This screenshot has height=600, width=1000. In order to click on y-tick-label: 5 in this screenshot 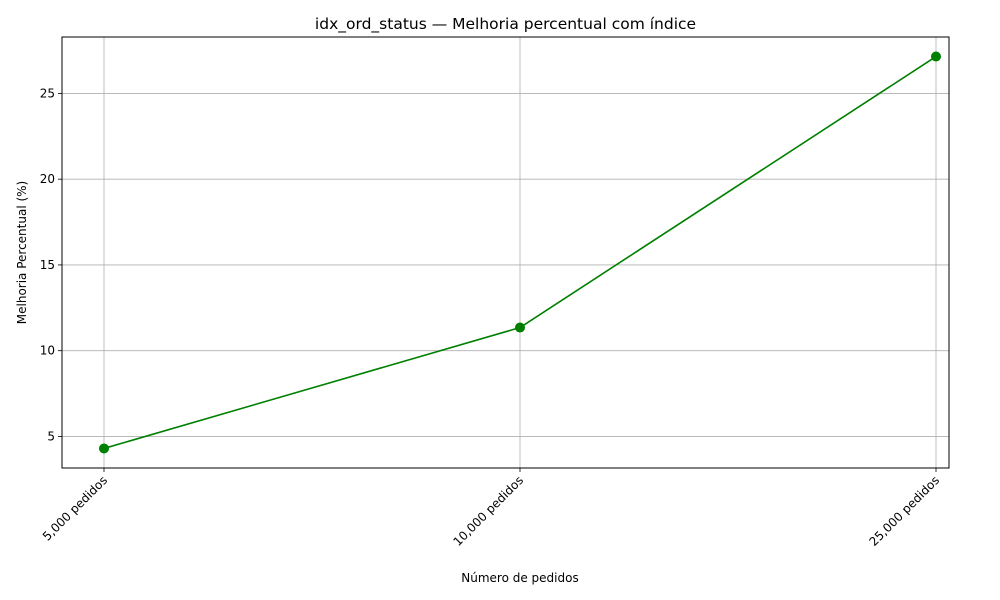, I will do `click(51, 436)`.